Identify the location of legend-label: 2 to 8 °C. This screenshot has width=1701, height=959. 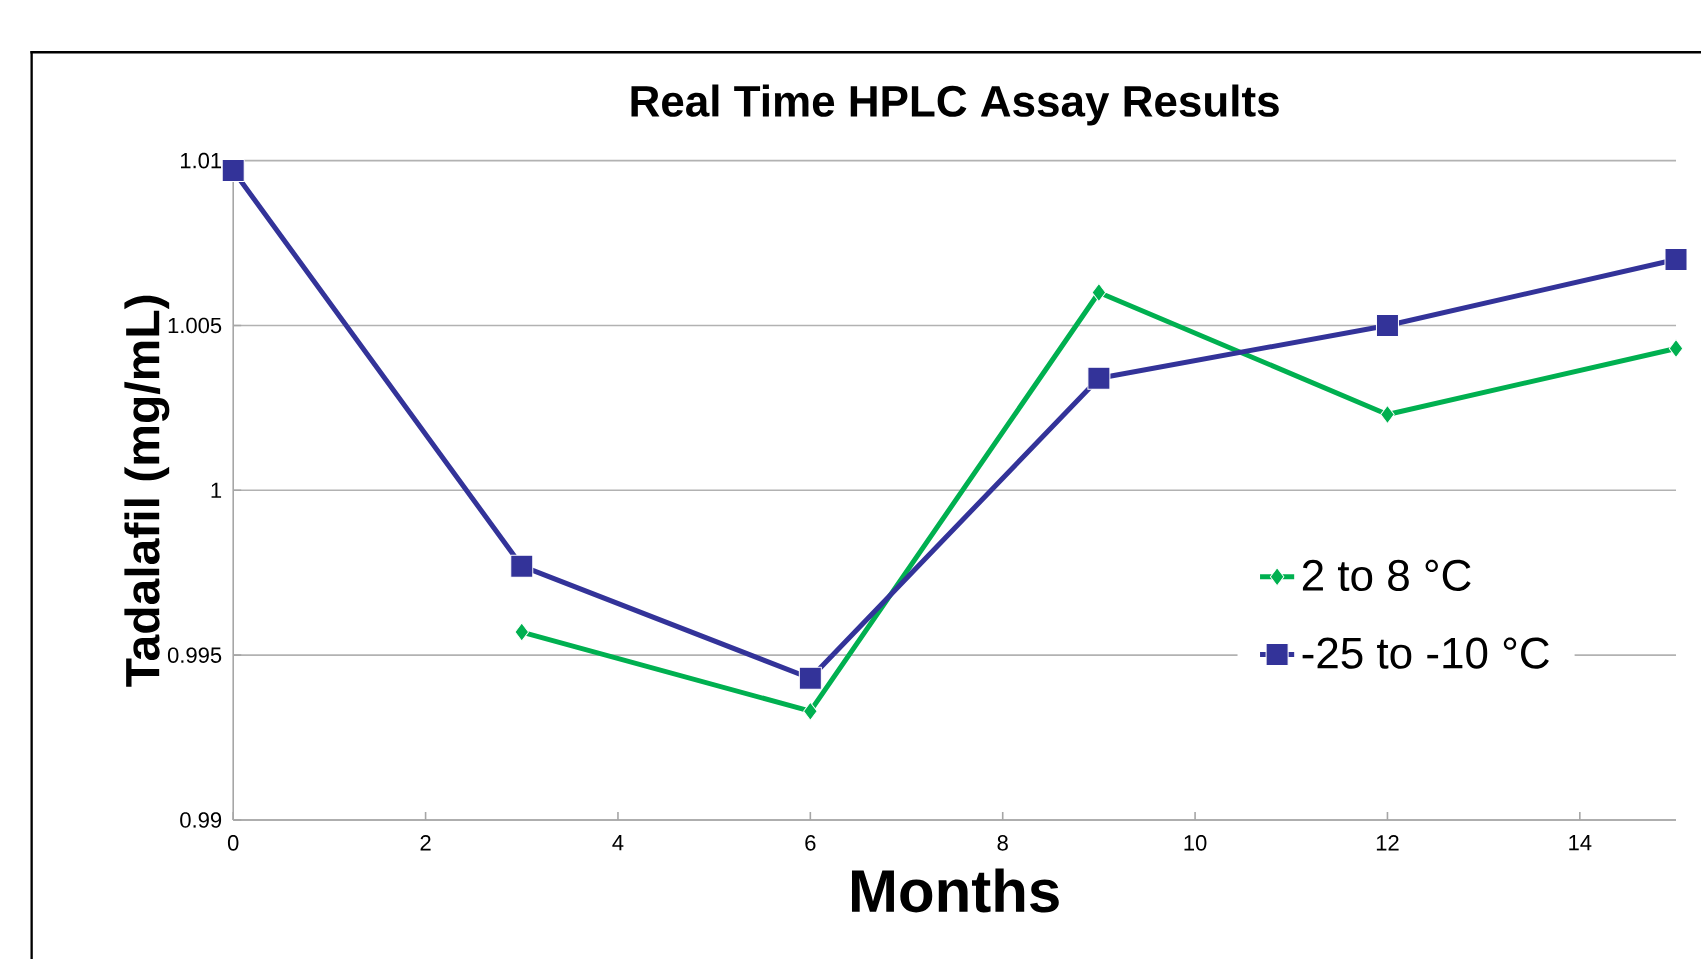
(1386, 575).